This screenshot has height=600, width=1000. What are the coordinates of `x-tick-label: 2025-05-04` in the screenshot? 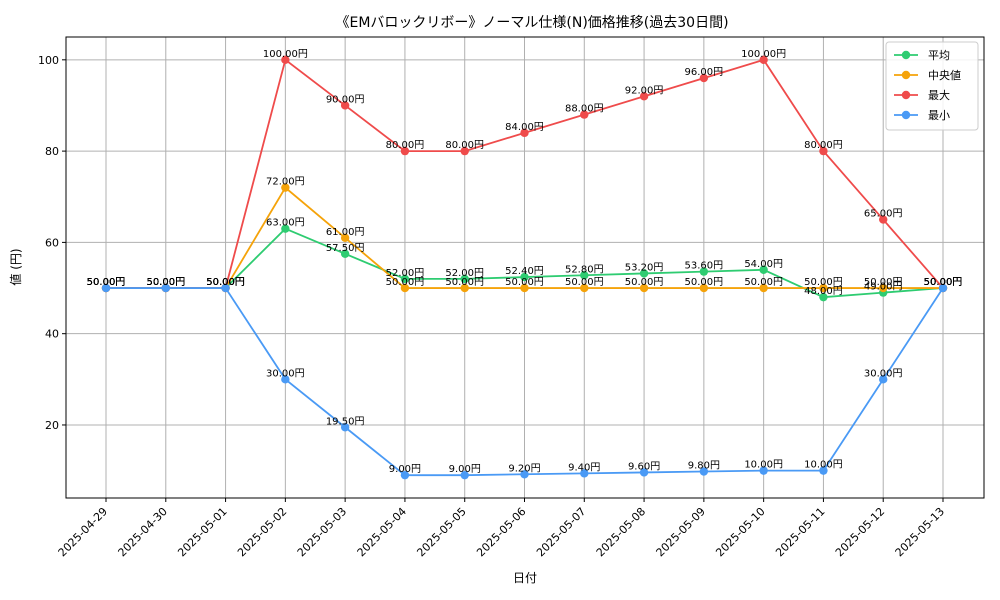 It's located at (382, 532).